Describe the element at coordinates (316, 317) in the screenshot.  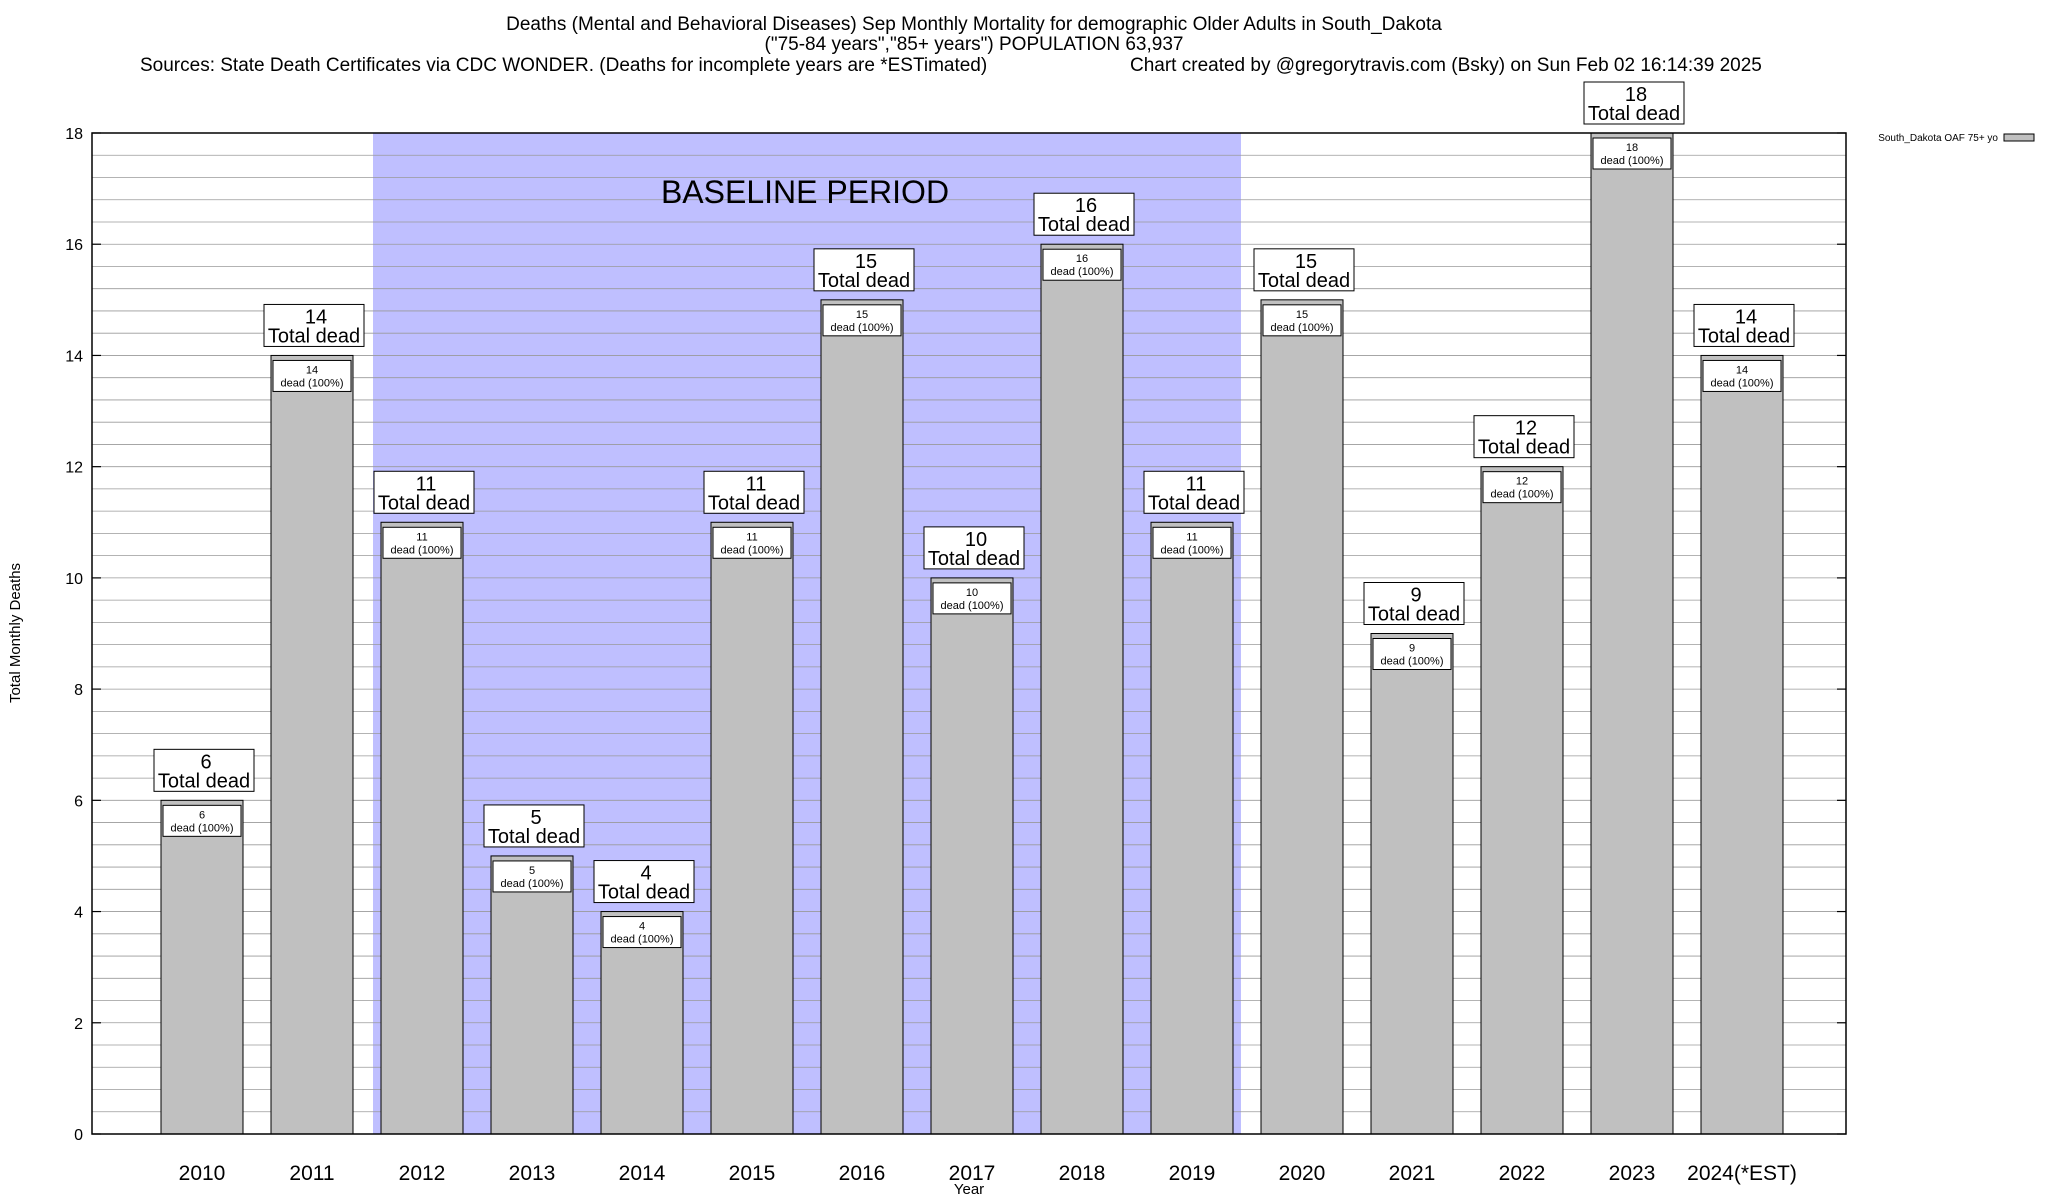
I see `bar-total-value-label: 14` at that location.